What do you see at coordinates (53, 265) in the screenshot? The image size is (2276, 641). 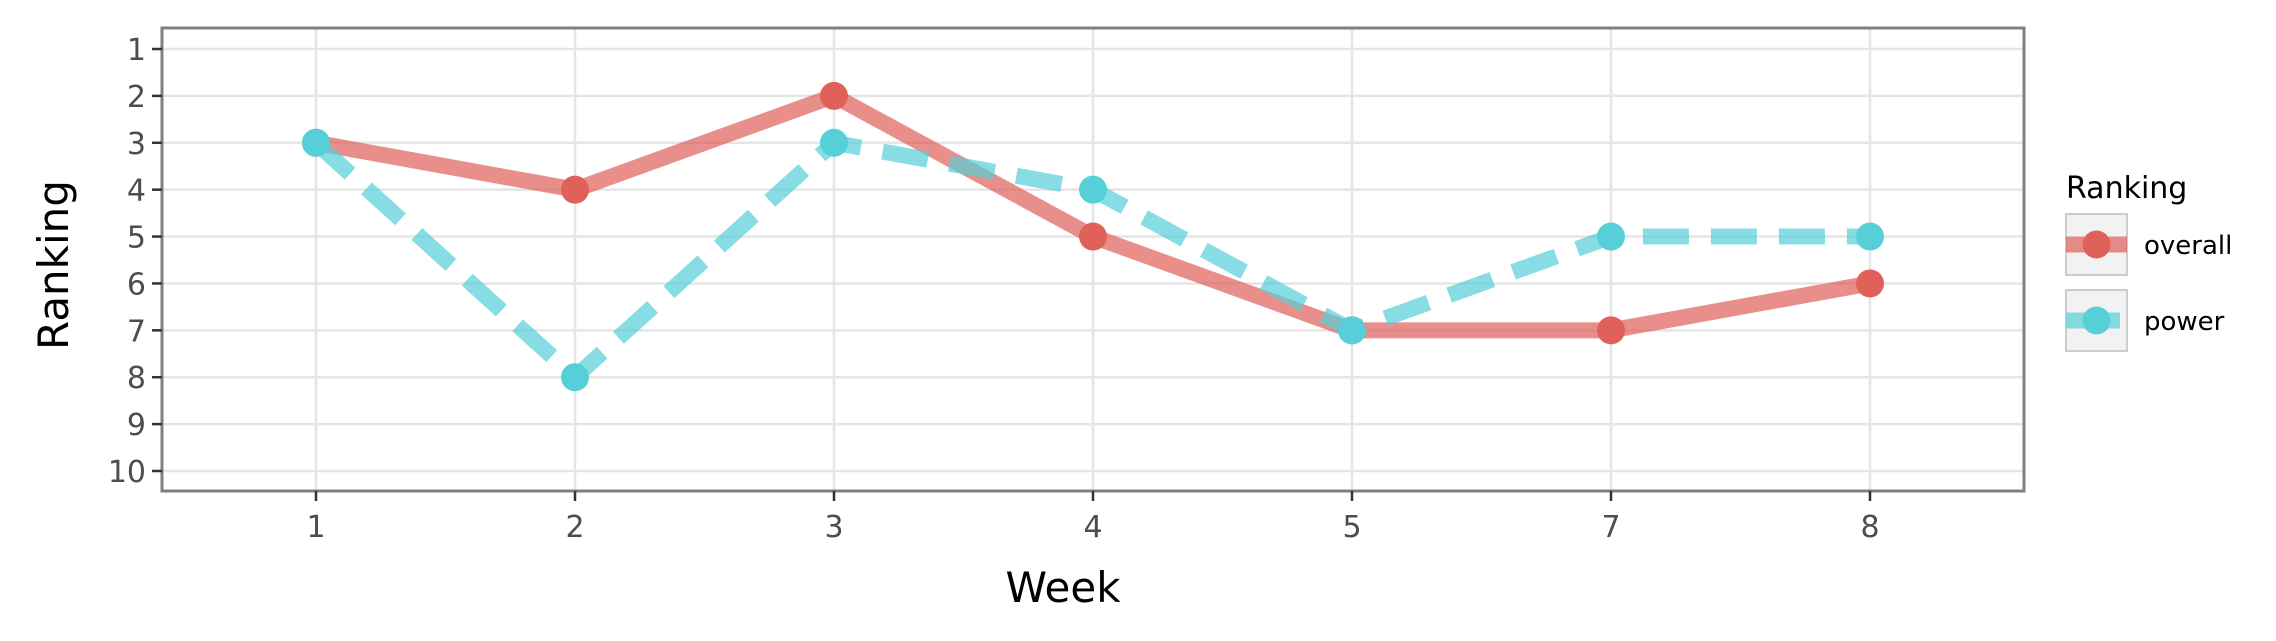 I see `y-axis-title: Ranking` at bounding box center [53, 265].